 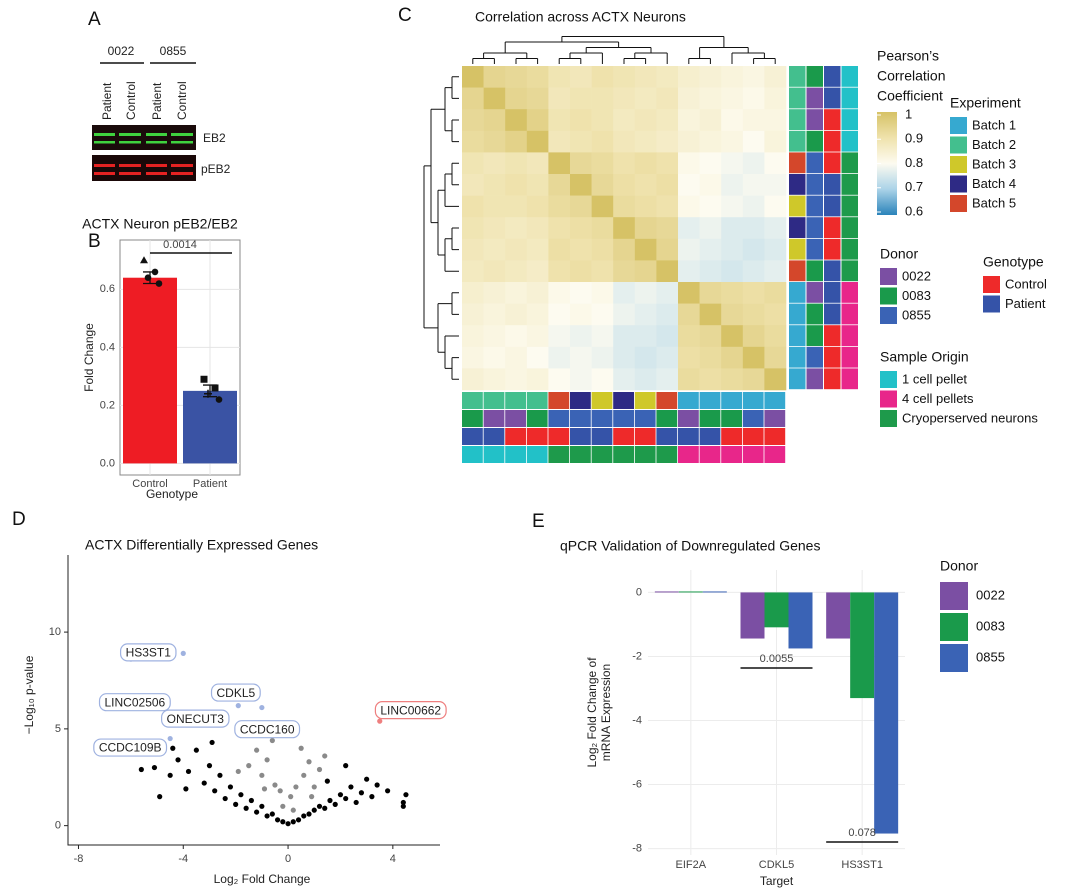 What do you see at coordinates (430, 247) in the screenshot?
I see `dendrogram` at bounding box center [430, 247].